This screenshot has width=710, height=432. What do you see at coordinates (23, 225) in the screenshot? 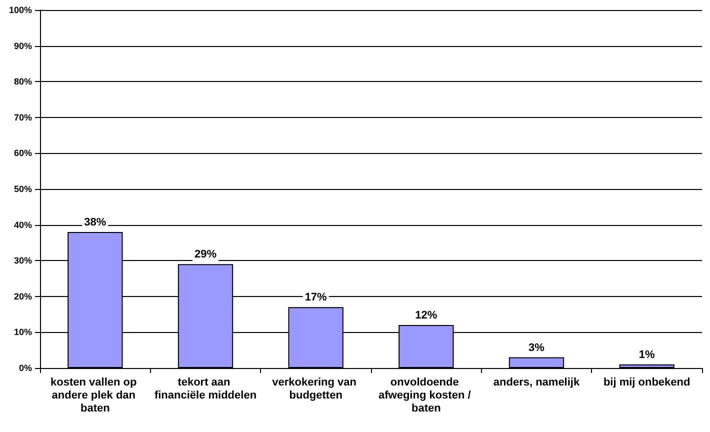
I see `y-tick-label: 40%` at bounding box center [23, 225].